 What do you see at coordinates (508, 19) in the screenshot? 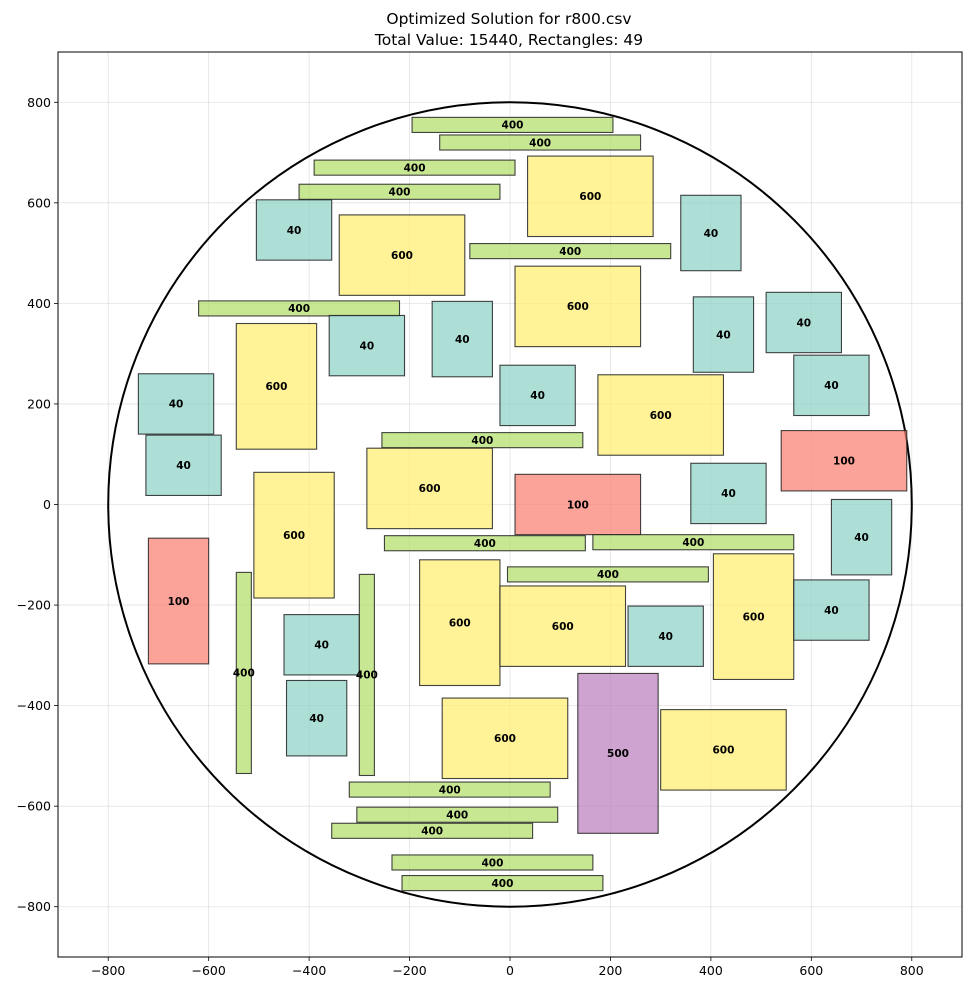
I see `chart-title-line1: Optimized Solution for r800.csv` at bounding box center [508, 19].